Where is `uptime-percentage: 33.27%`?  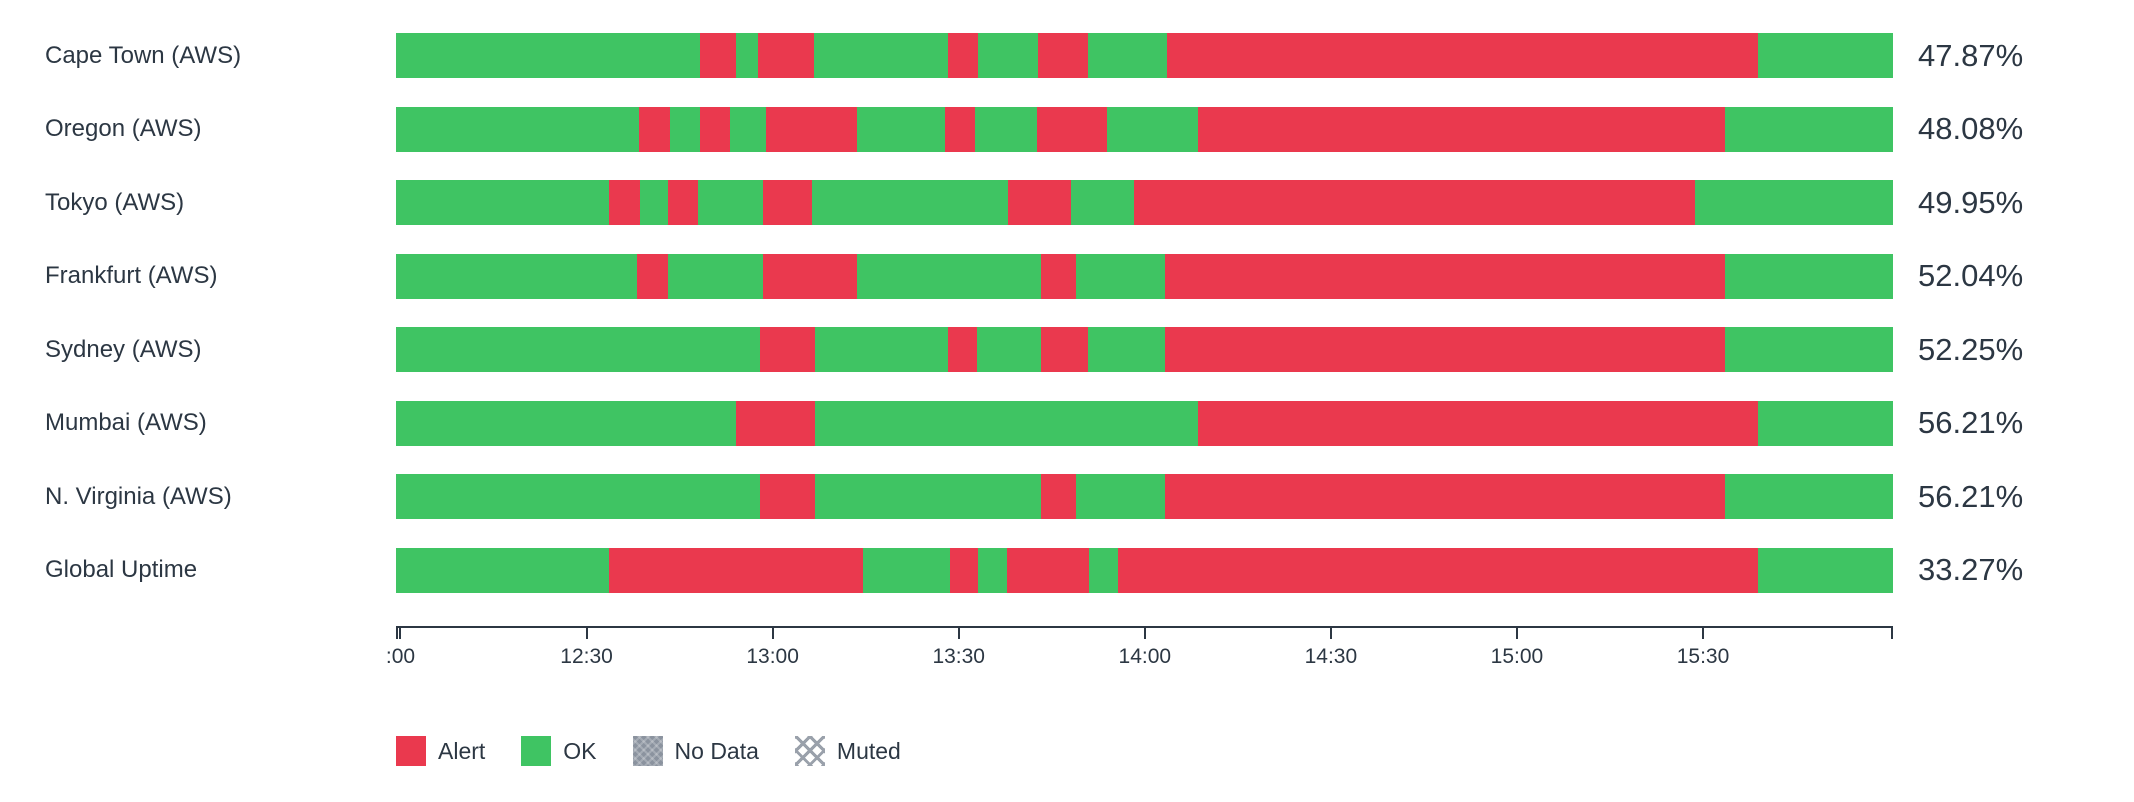 uptime-percentage: 33.27% is located at coordinates (1971, 569).